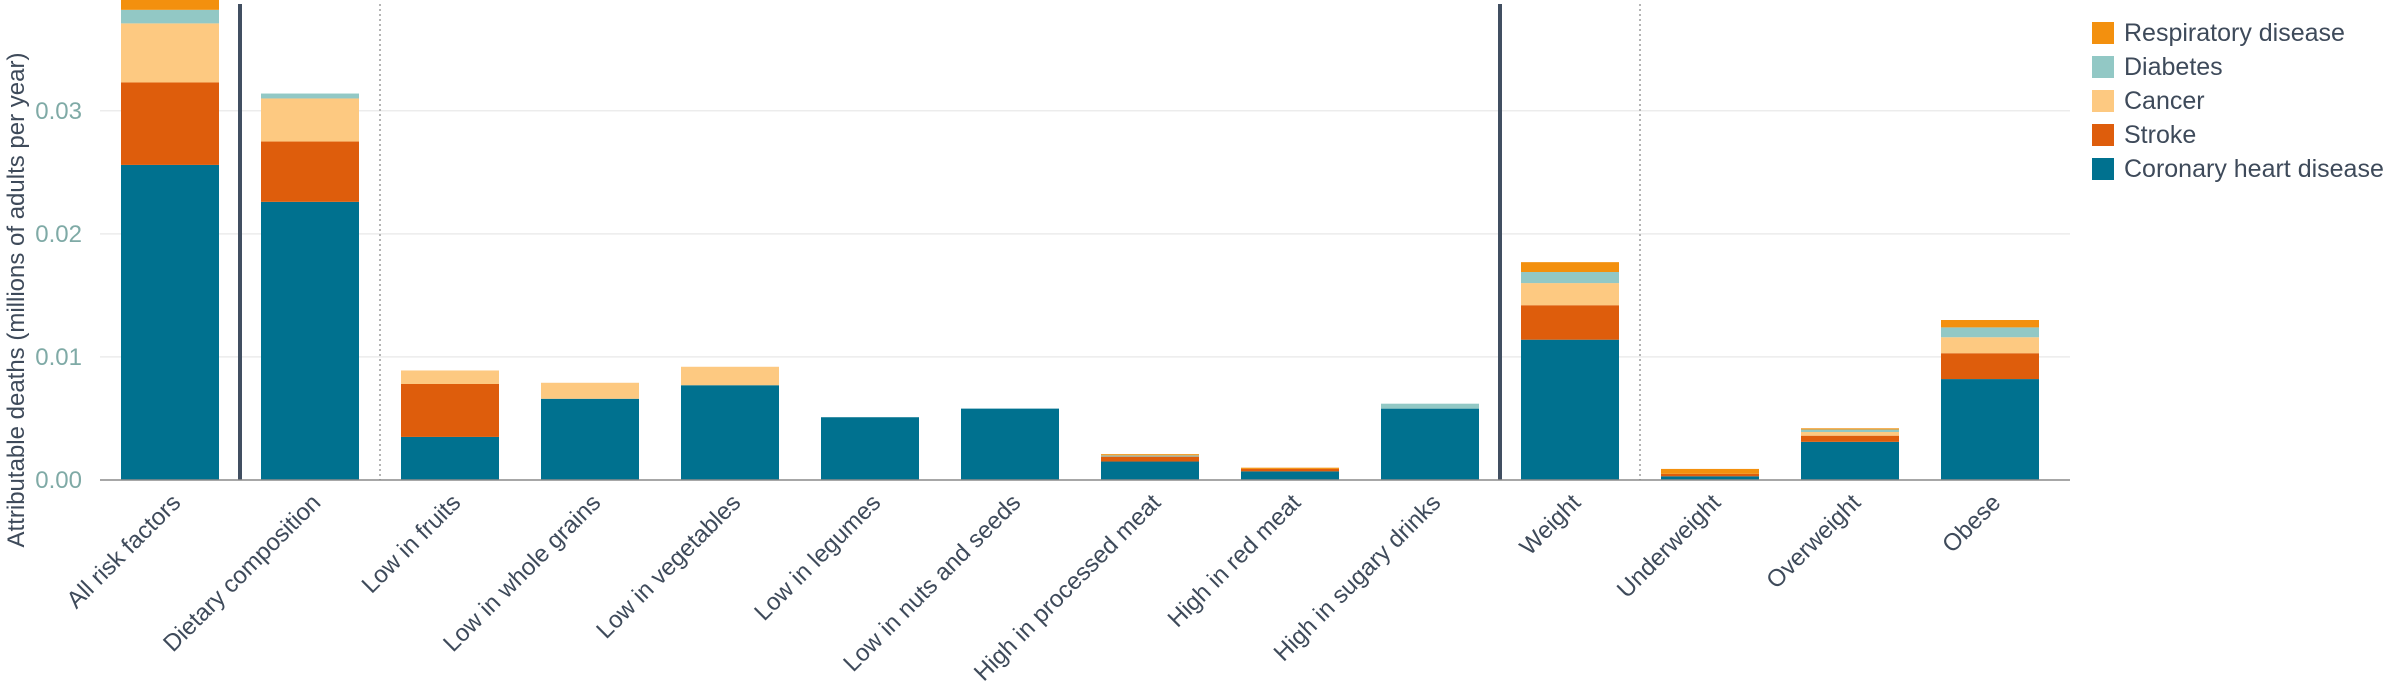  I want to click on category-label: Obese, so click(1971, 523).